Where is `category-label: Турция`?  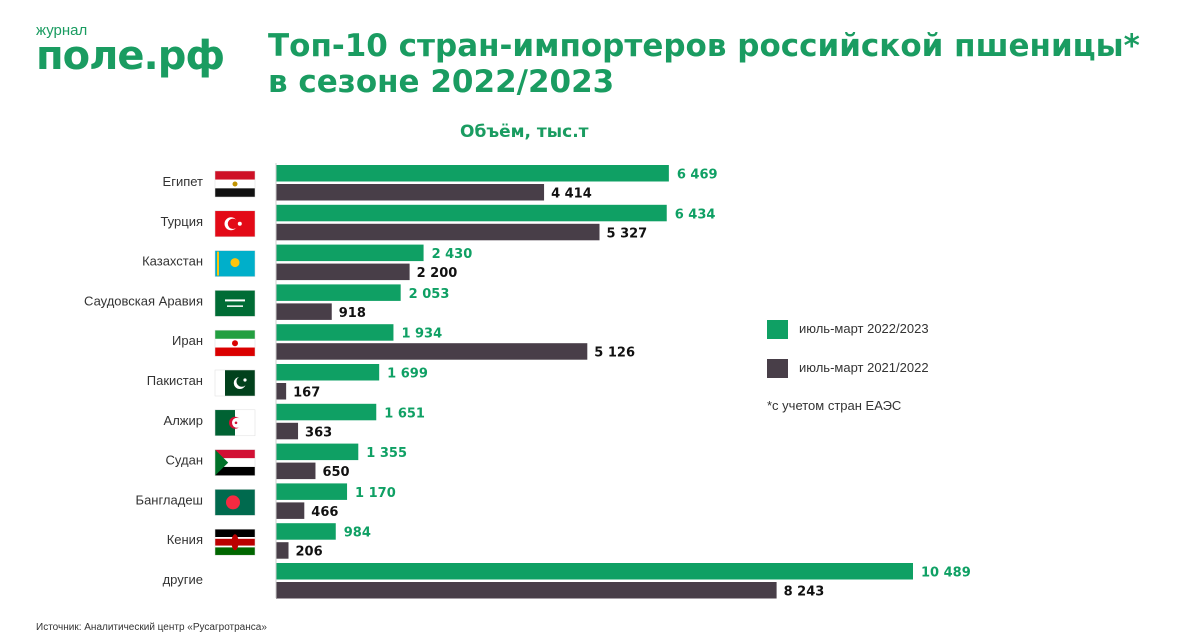
category-label: Турция is located at coordinates (181, 221).